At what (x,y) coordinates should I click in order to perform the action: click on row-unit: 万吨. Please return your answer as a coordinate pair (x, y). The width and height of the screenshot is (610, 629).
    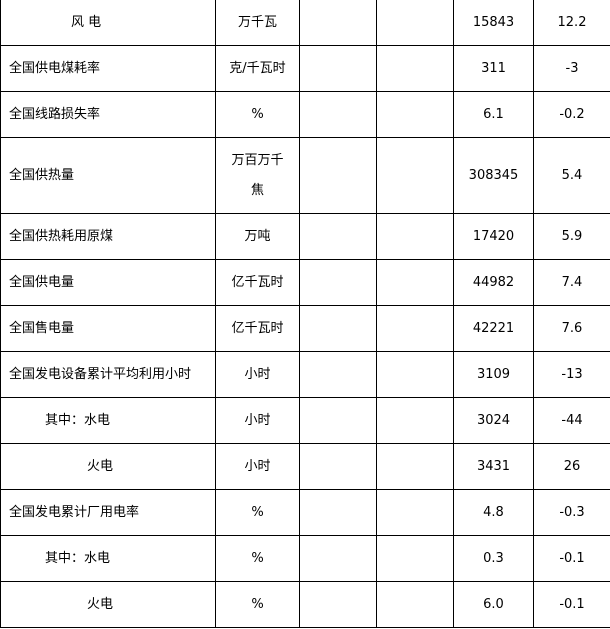
    Looking at the image, I should click on (257, 236).